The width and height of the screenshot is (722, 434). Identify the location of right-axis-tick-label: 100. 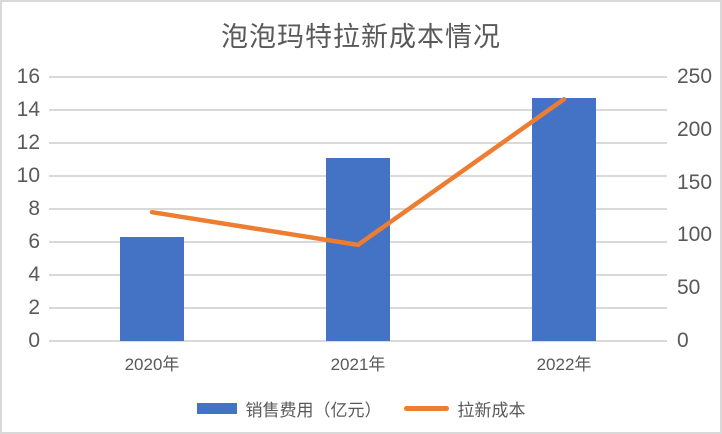
(695, 235).